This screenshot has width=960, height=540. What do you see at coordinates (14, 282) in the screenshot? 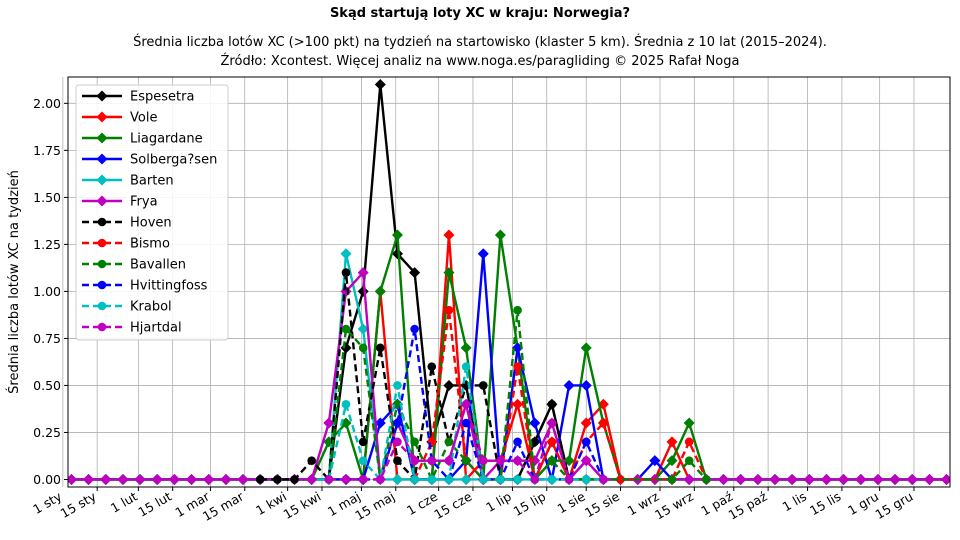
I see `y-axis-label: Średnia liczba lotów XC na tydzień` at bounding box center [14, 282].